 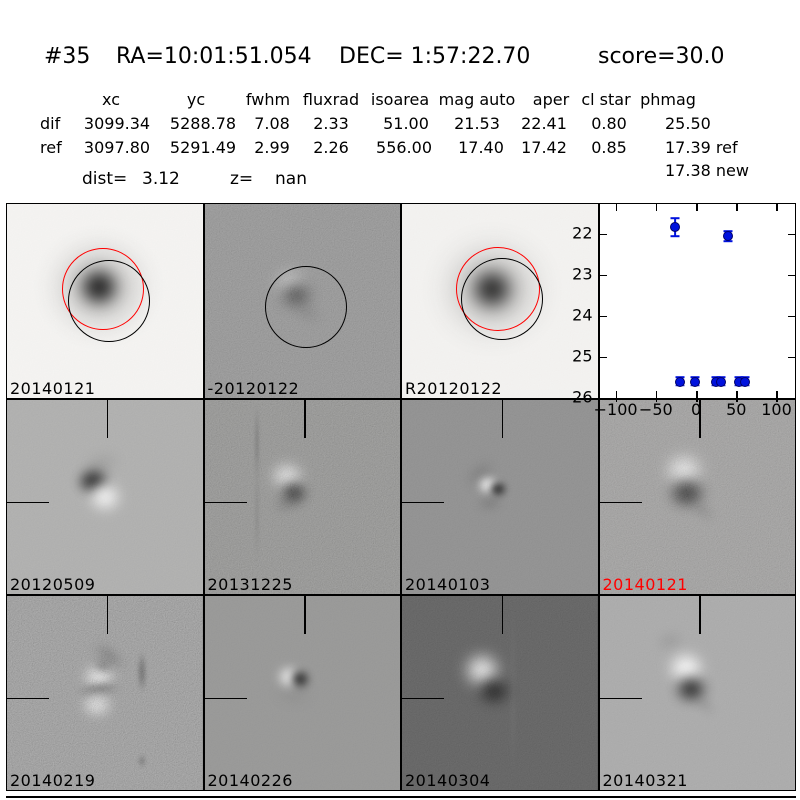 What do you see at coordinates (51, 147) in the screenshot?
I see `row-label-ref: ref` at bounding box center [51, 147].